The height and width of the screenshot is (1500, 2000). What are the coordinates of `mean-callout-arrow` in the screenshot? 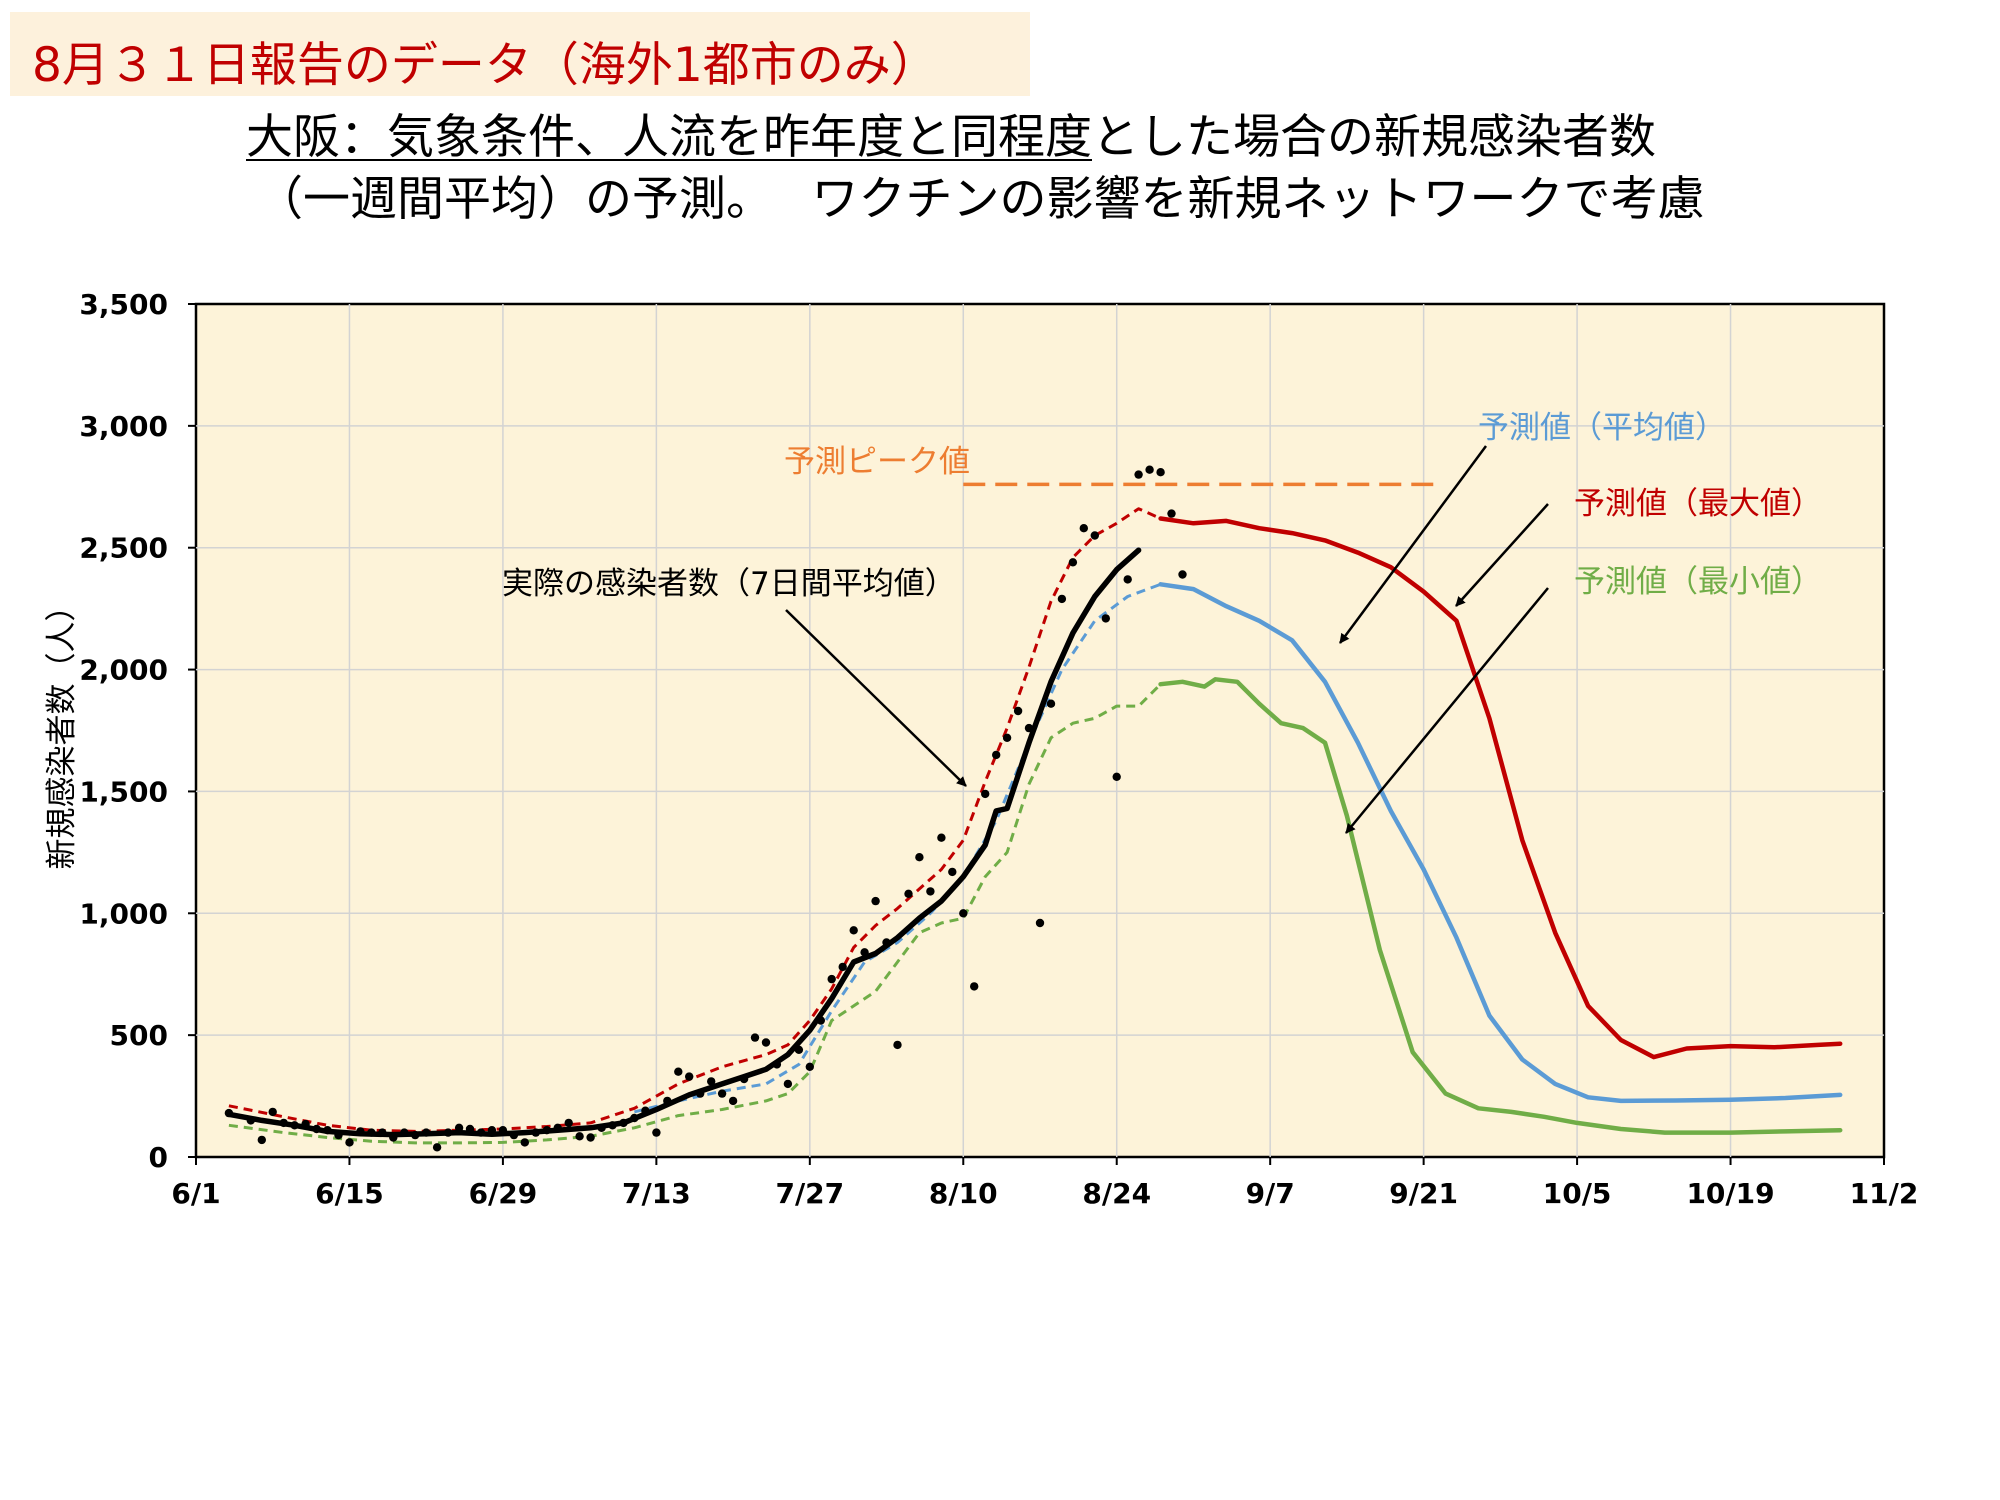 It's located at (1413, 544).